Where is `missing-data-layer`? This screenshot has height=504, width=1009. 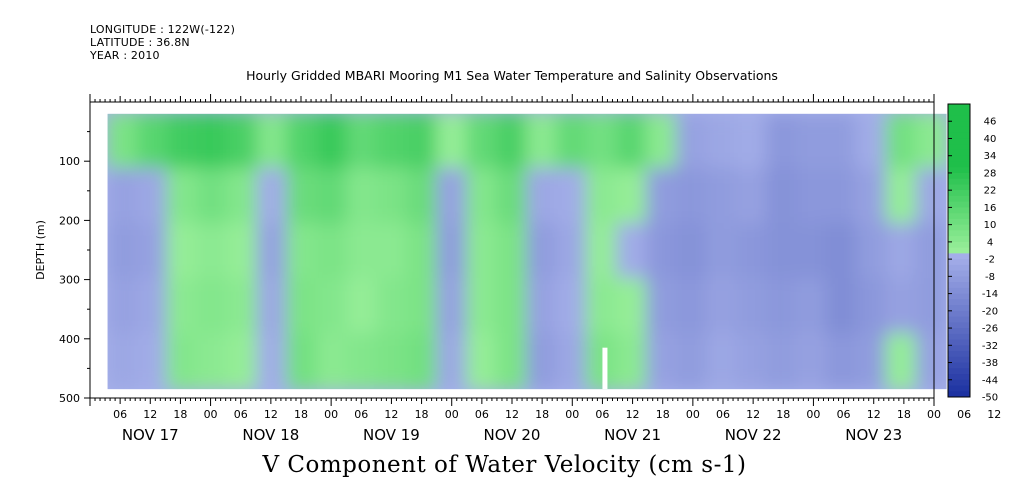 missing-data-layer is located at coordinates (605, 368).